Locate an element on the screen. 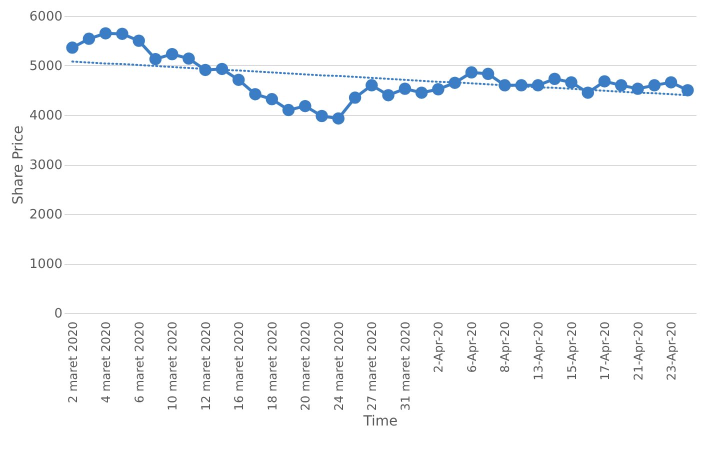  x-tick-label: 23-Apr-20 is located at coordinates (671, 351).